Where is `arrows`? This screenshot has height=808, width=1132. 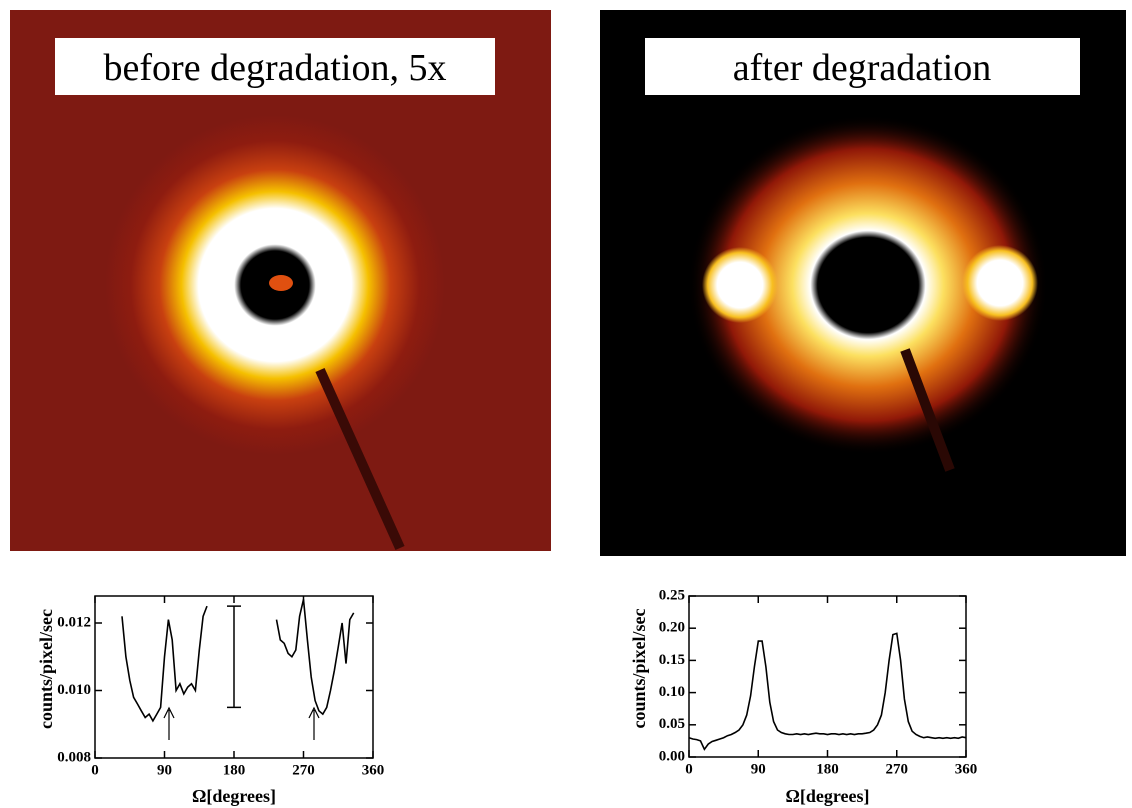 arrows is located at coordinates (241, 723).